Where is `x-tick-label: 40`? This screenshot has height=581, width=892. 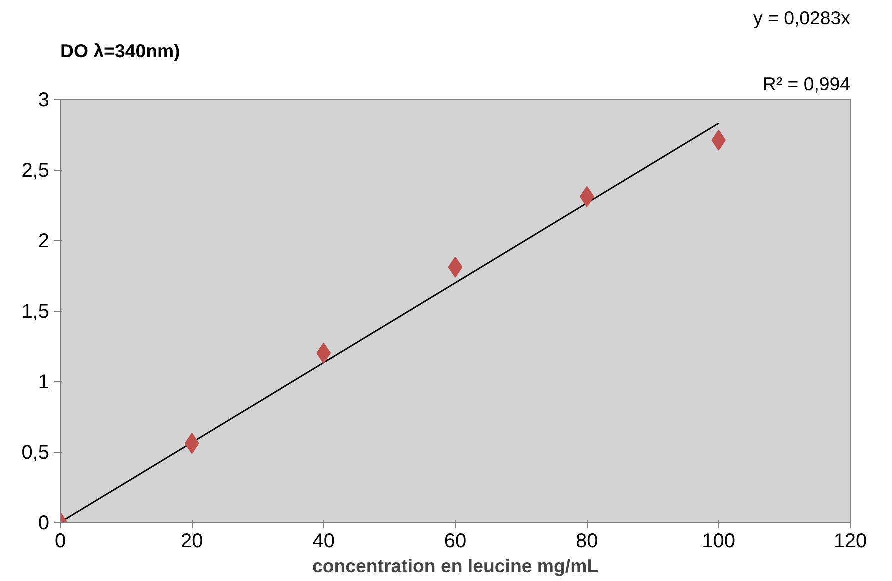 x-tick-label: 40 is located at coordinates (323, 541).